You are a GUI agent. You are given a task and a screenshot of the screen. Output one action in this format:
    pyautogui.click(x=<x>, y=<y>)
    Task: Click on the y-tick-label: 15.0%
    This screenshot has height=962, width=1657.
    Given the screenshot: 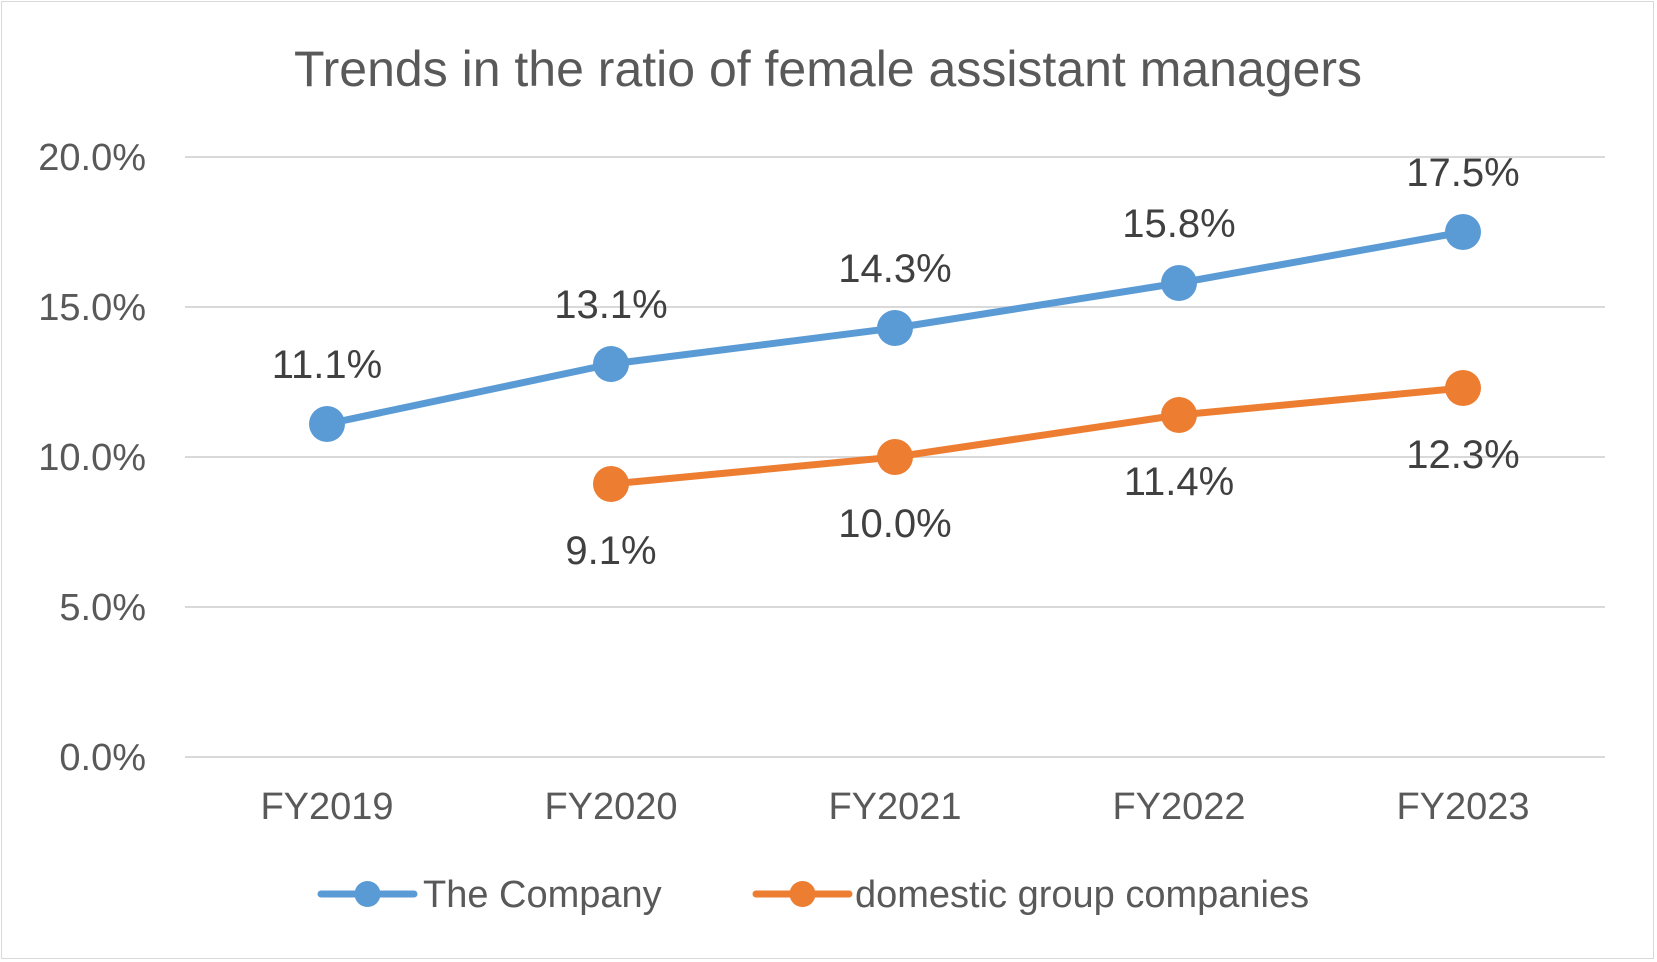 What is the action you would take?
    pyautogui.click(x=92, y=308)
    